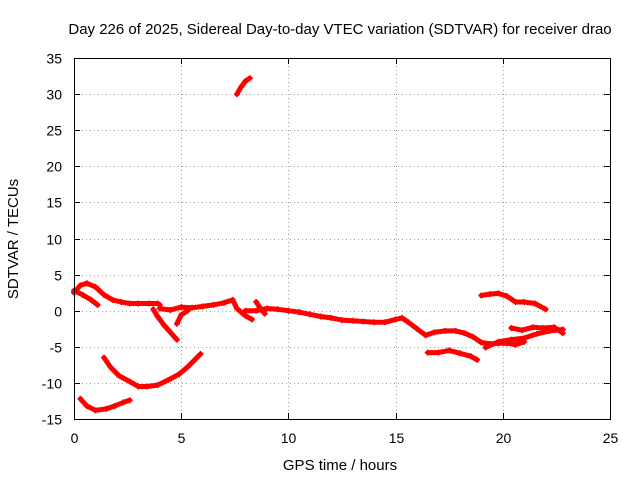  I want to click on y-tick-label: 30, so click(54, 95).